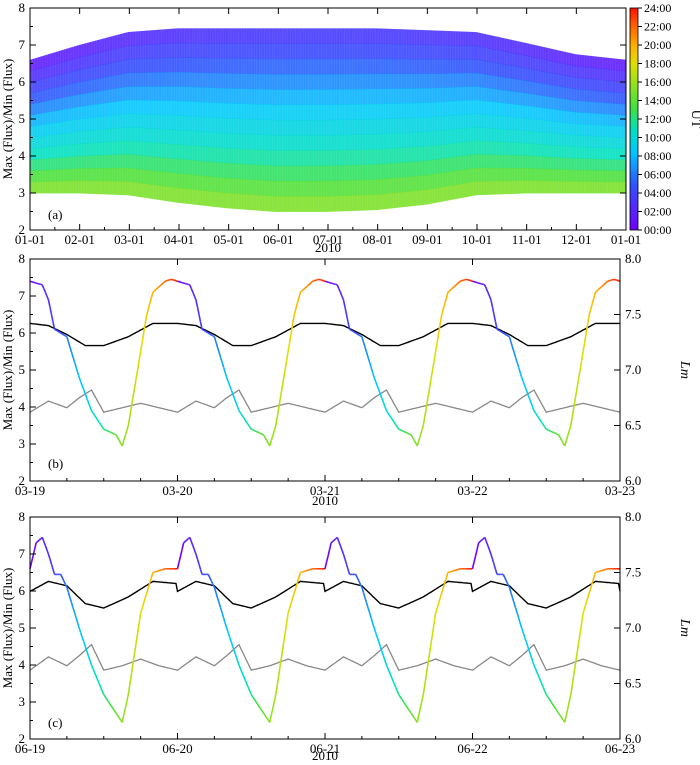 The width and height of the screenshot is (700, 765). What do you see at coordinates (179, 239) in the screenshot?
I see `x-tick-label: 04-01` at bounding box center [179, 239].